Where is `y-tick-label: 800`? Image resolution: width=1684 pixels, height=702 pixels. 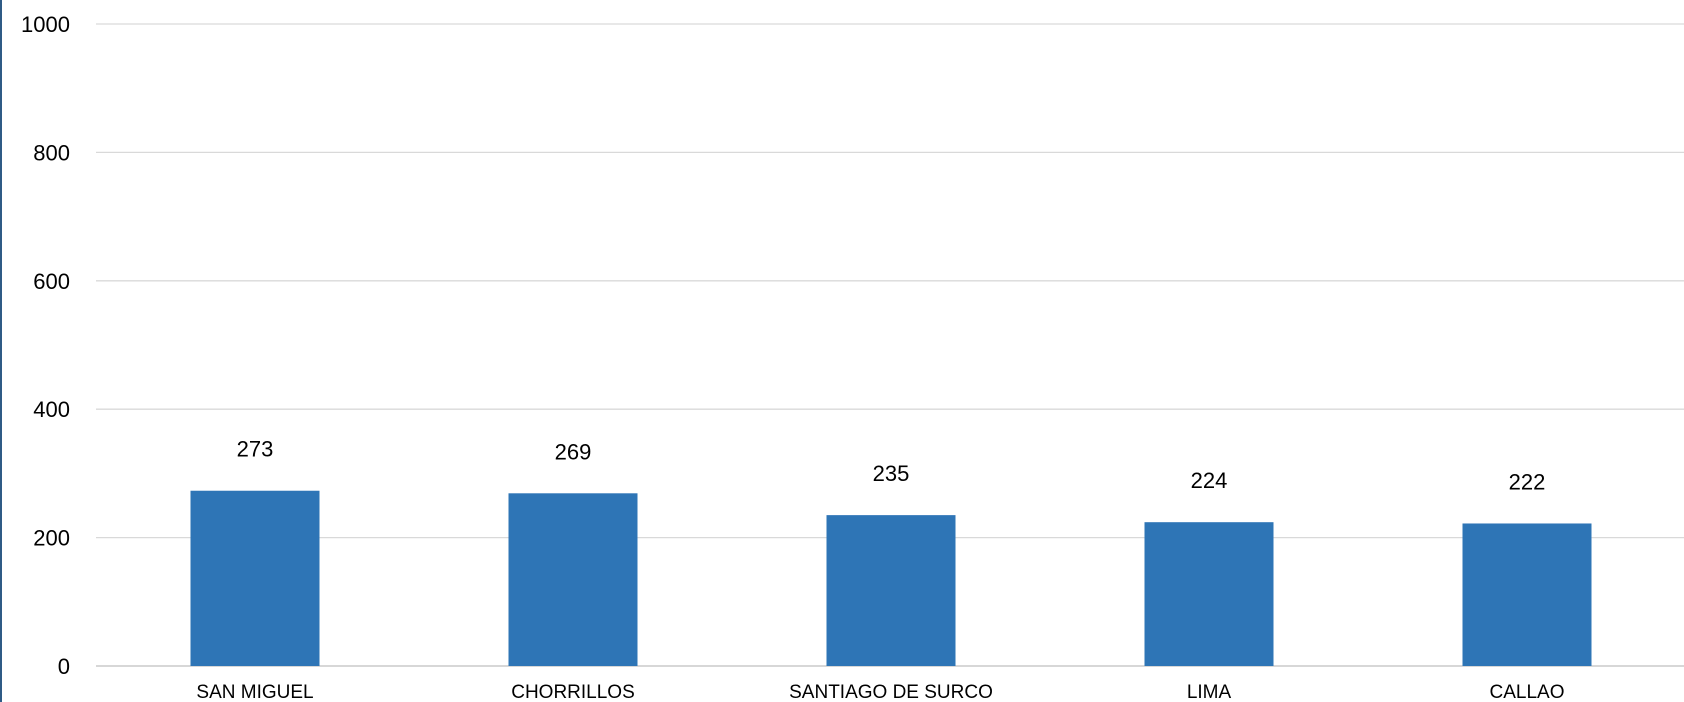 y-tick-label: 800 is located at coordinates (51, 152).